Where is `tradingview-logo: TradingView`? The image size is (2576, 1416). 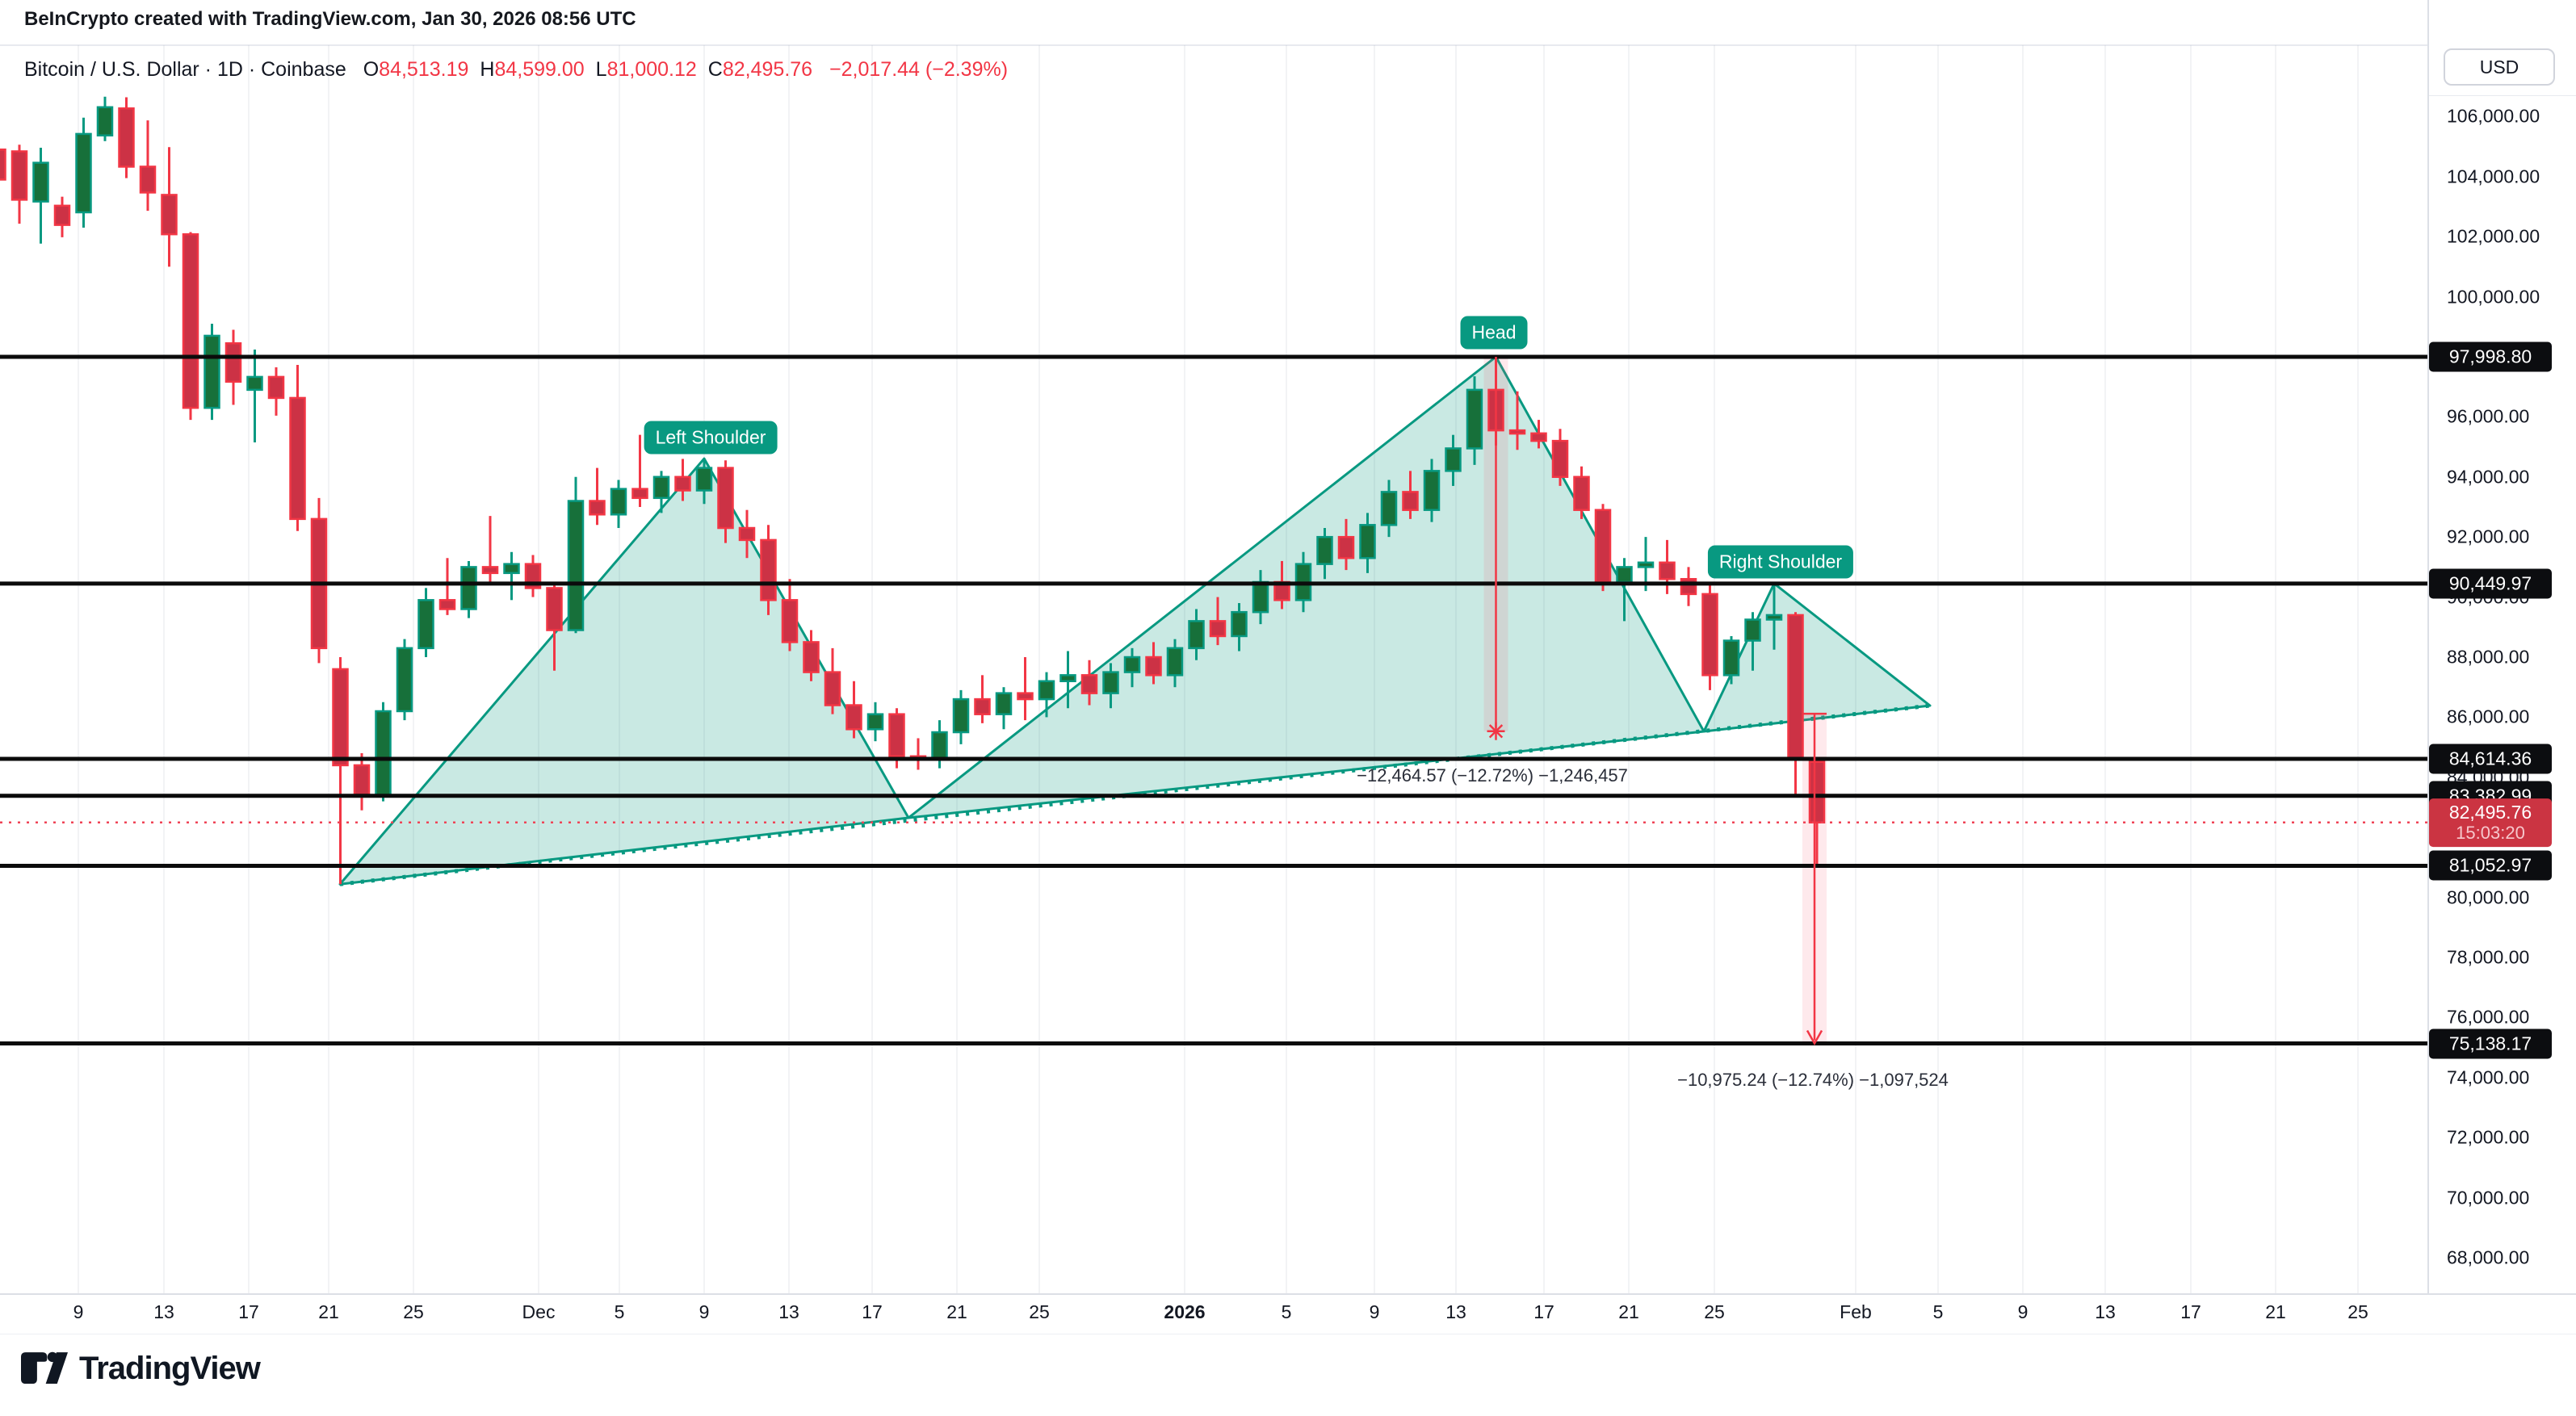
tradingview-logo: TradingView is located at coordinates (141, 1368).